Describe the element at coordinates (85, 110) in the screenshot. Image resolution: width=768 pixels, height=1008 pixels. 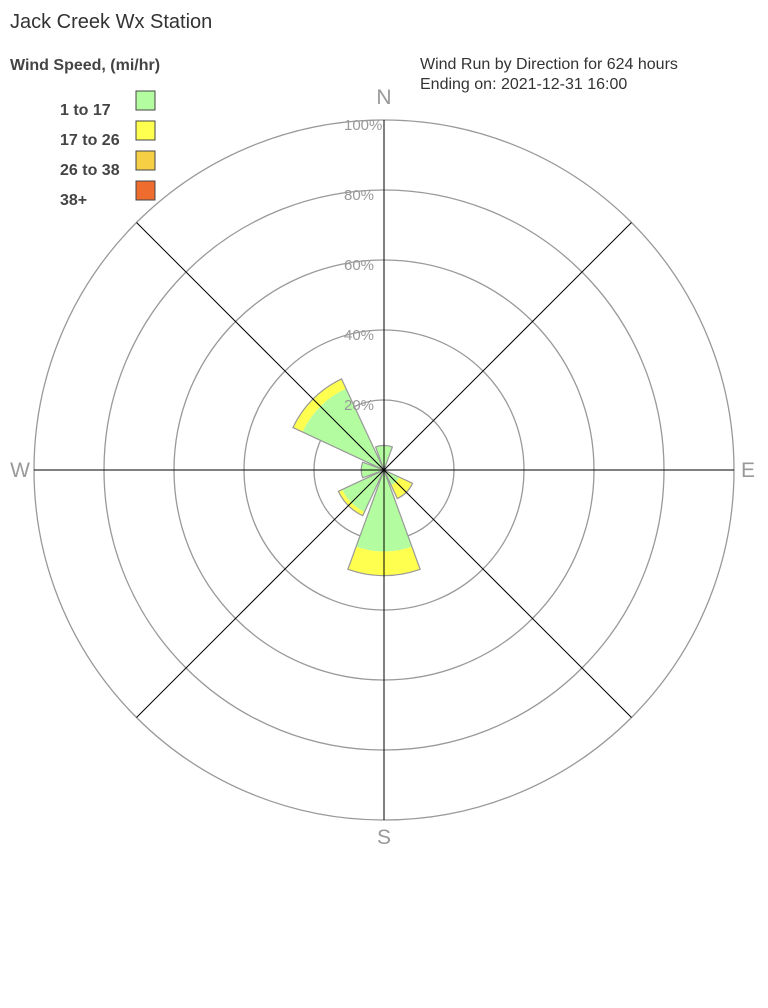
I see `legend-label: 1 to 17` at that location.